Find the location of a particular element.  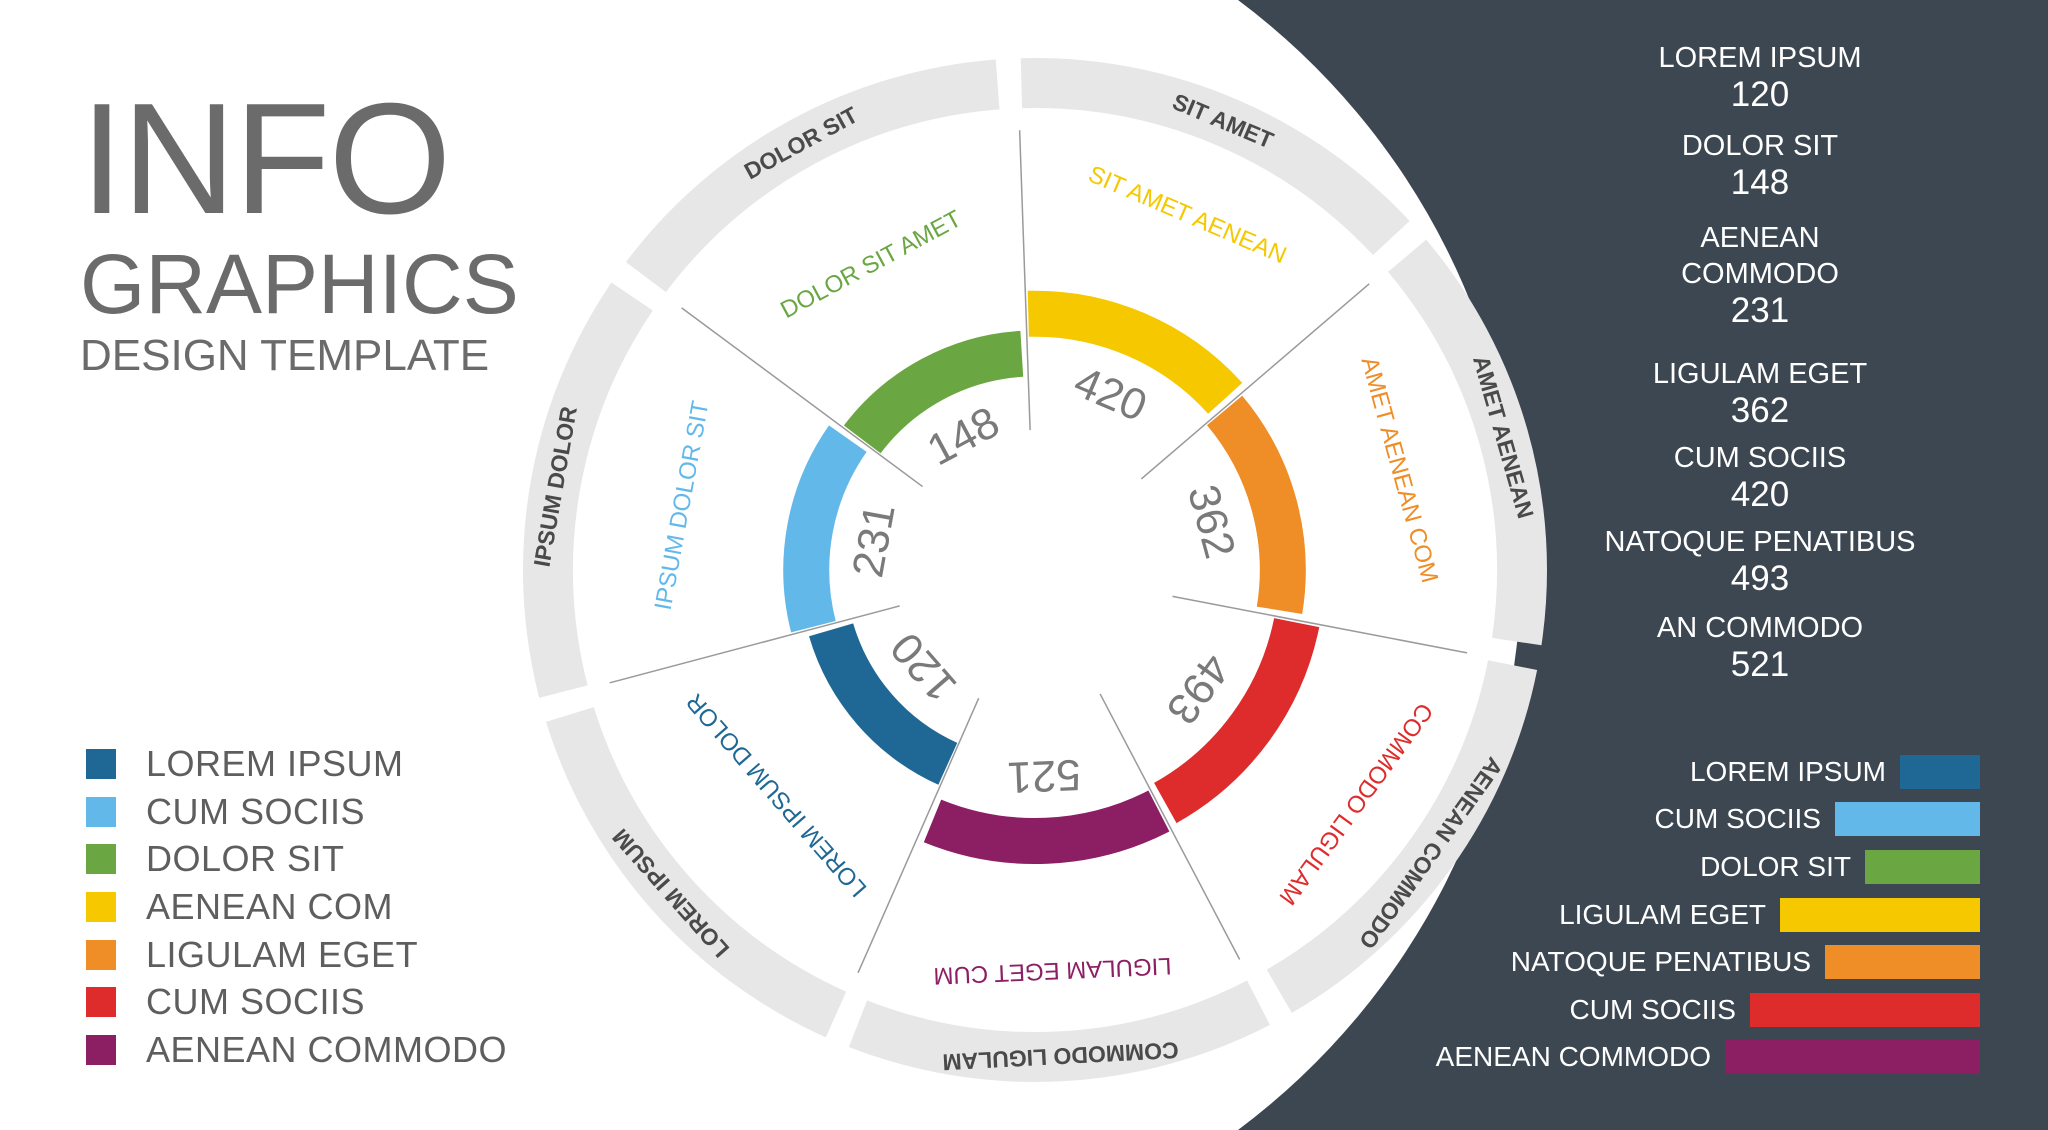

stat-item: LOREM IPSUM 120 is located at coordinates (1760, 77).